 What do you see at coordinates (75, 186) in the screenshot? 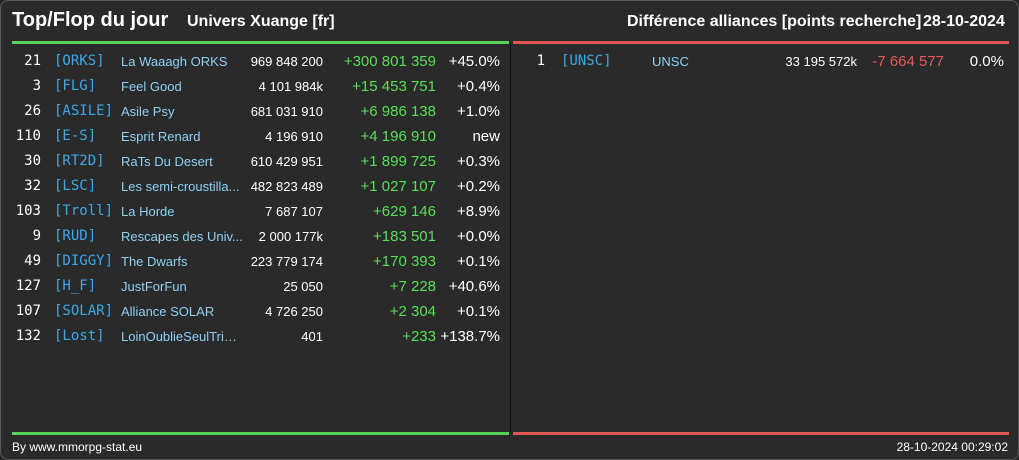
I see `alliance-tag: [LSC]` at bounding box center [75, 186].